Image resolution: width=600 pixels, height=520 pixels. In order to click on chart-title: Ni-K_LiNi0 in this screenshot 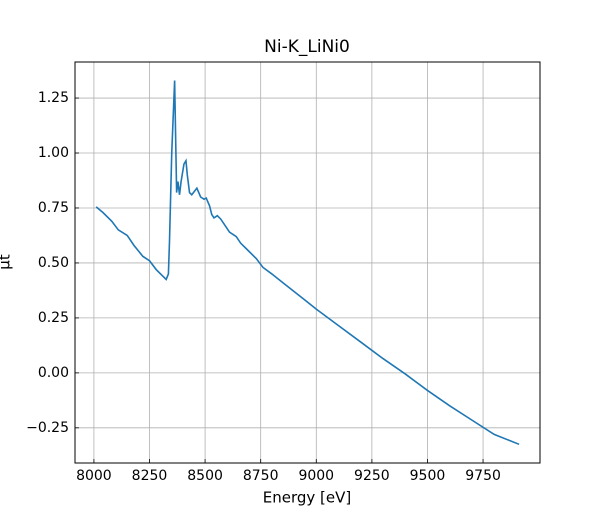, I will do `click(307, 47)`.